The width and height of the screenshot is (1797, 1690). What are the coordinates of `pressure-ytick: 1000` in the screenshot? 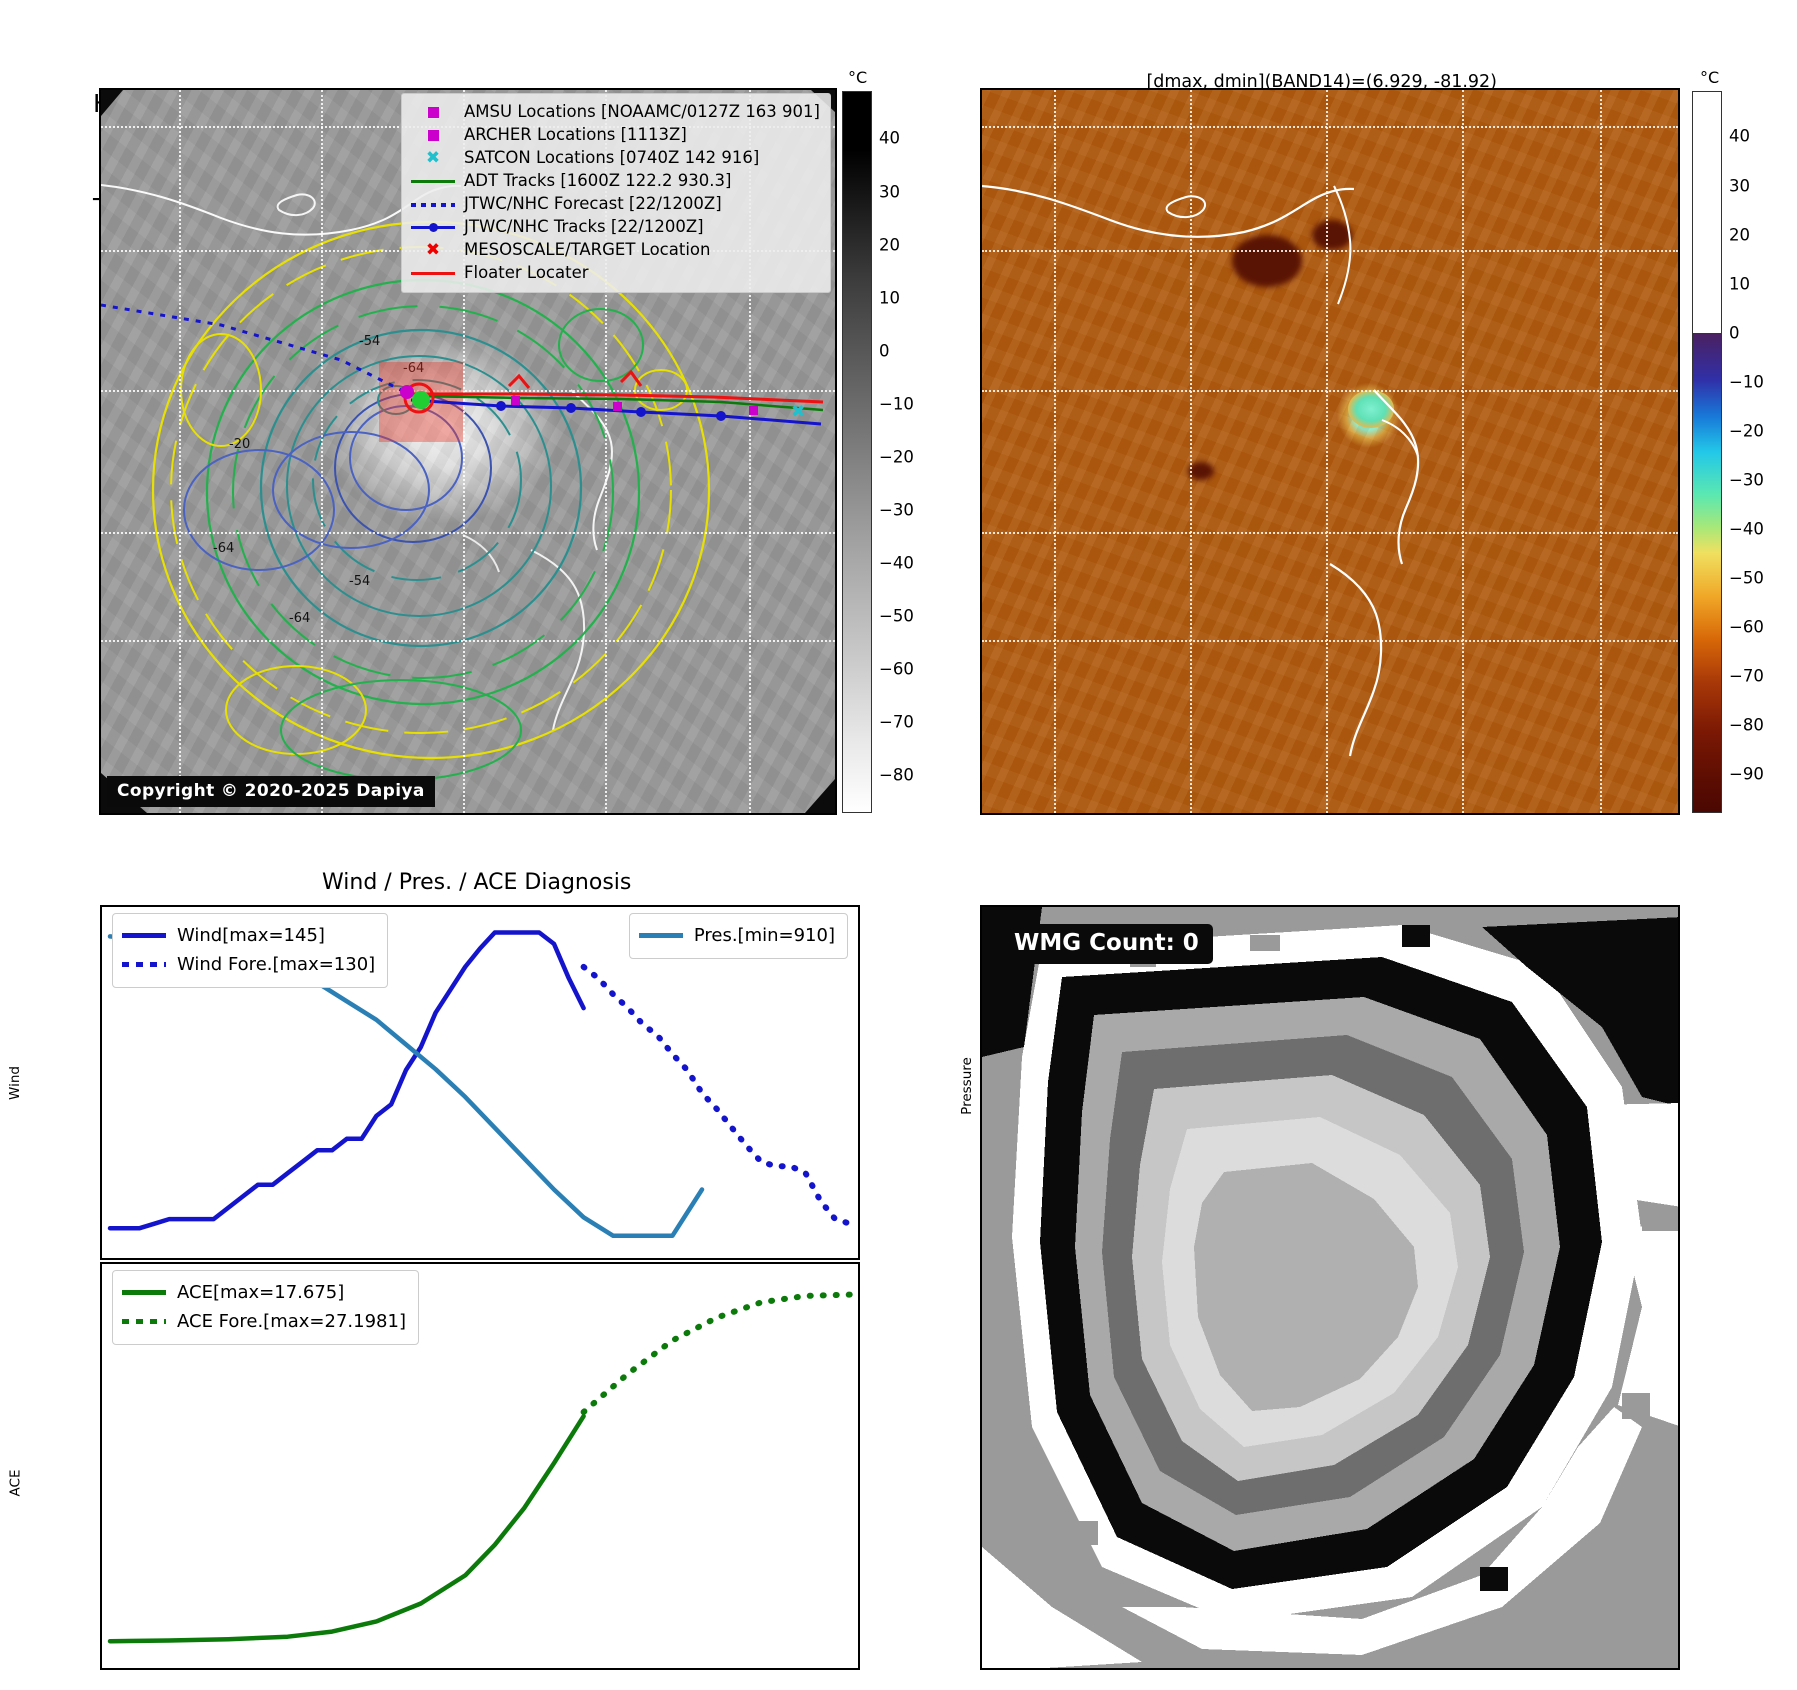 It's located at (859, 957).